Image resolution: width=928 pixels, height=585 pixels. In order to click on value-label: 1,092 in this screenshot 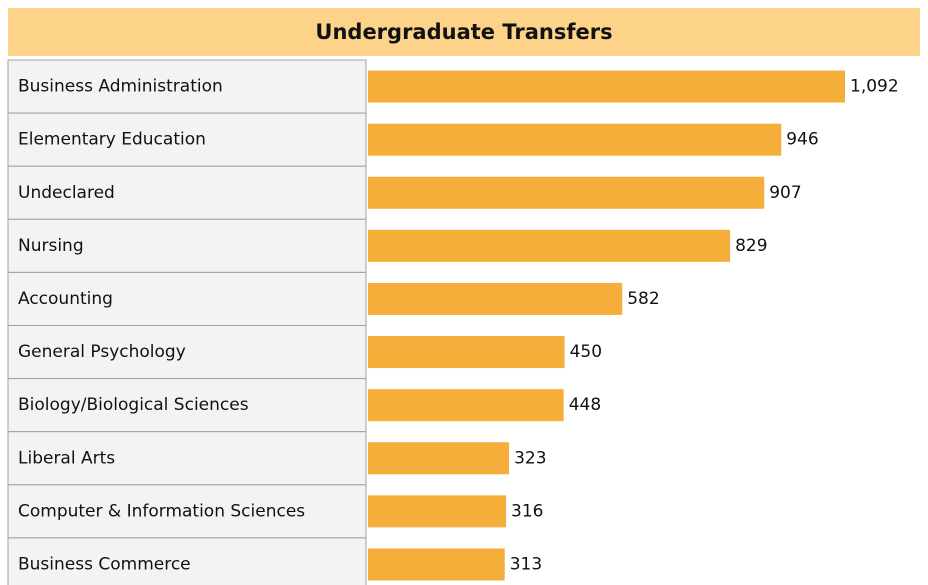, I will do `click(874, 87)`.